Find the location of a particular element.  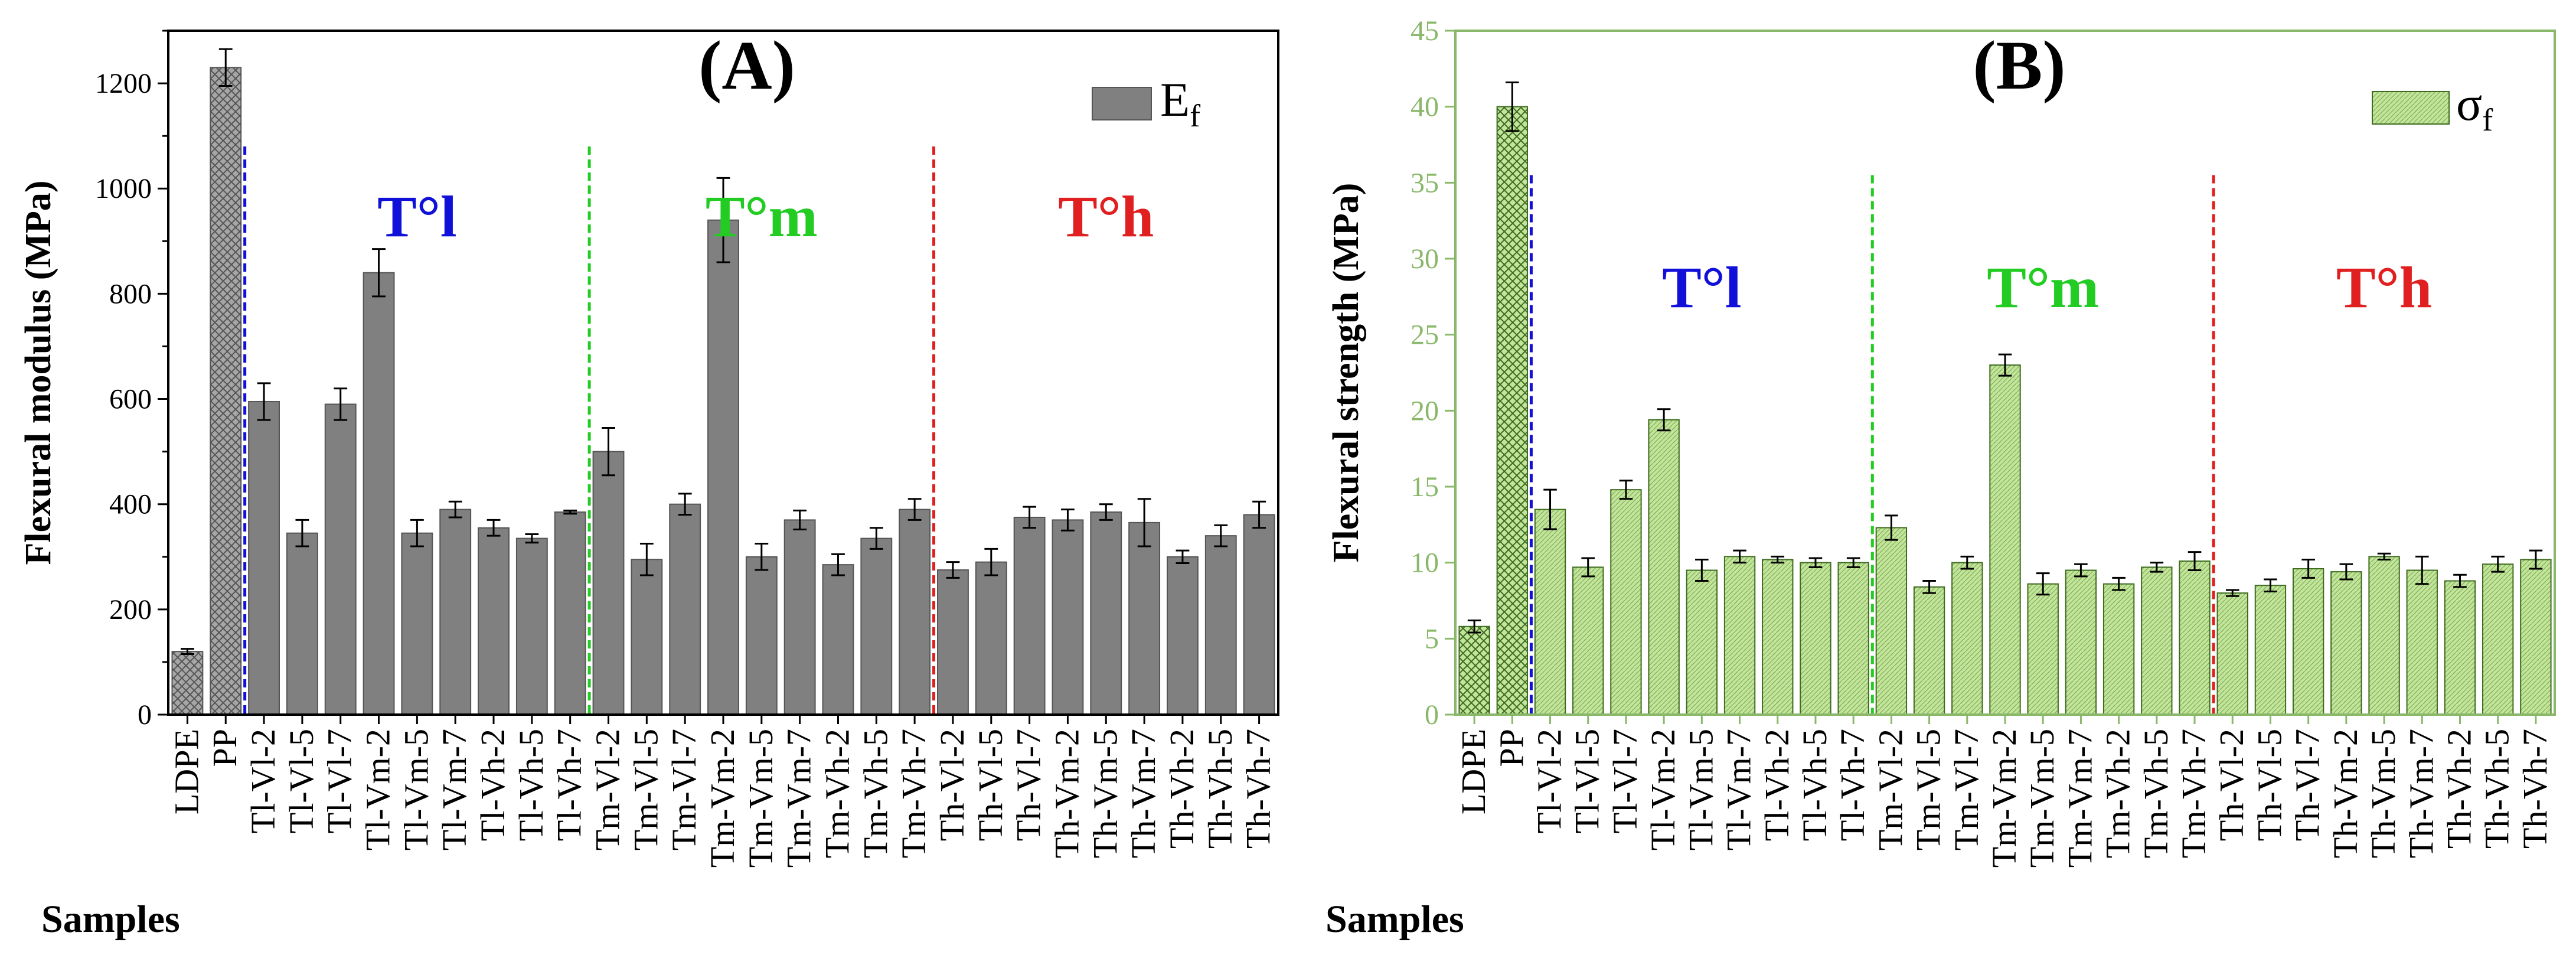

panel-b-y-tick-label: 15 is located at coordinates (1425, 487).